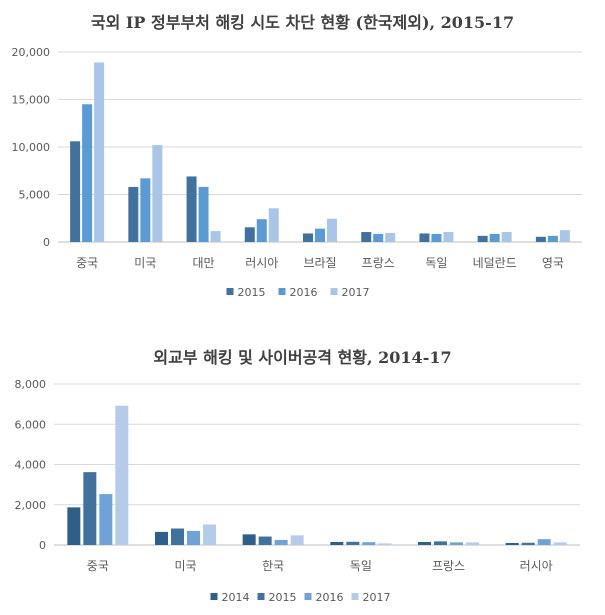 The width and height of the screenshot is (605, 615). I want to click on y-tick-label: 10,000, so click(31, 147).